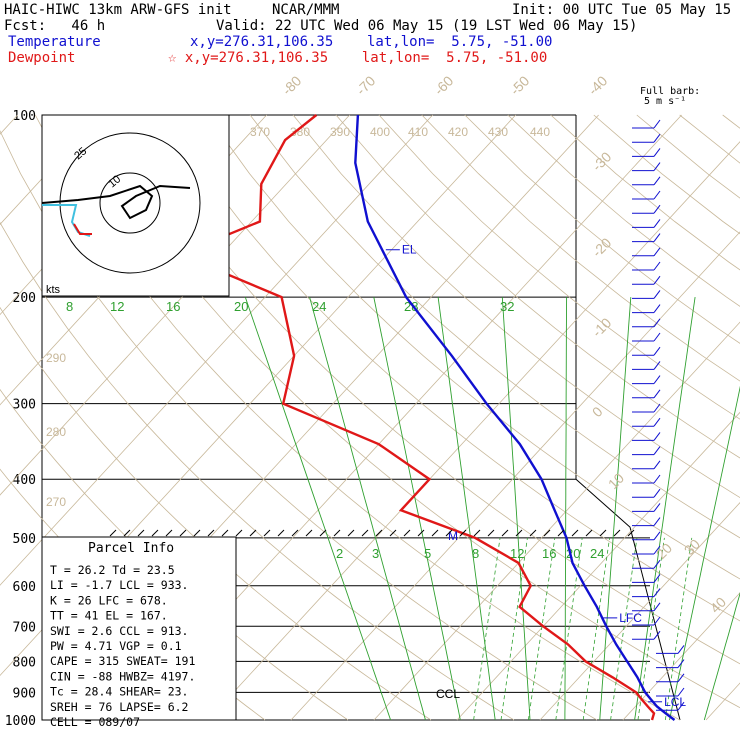 The height and width of the screenshot is (740, 740). I want to click on wind-barbs, so click(658, 415).